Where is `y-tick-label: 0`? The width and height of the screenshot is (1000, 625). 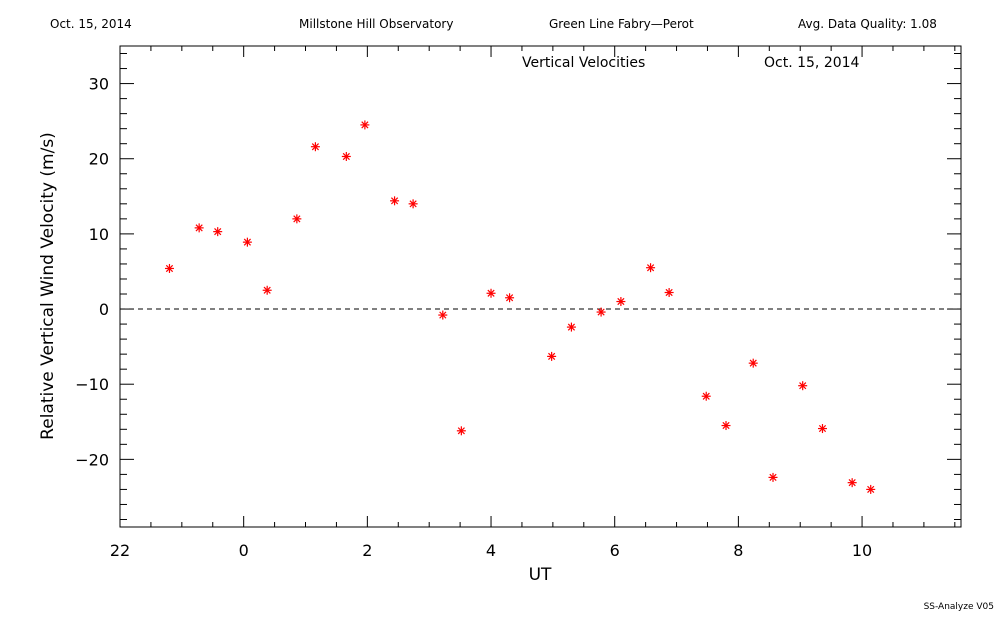 y-tick-label: 0 is located at coordinates (104, 309).